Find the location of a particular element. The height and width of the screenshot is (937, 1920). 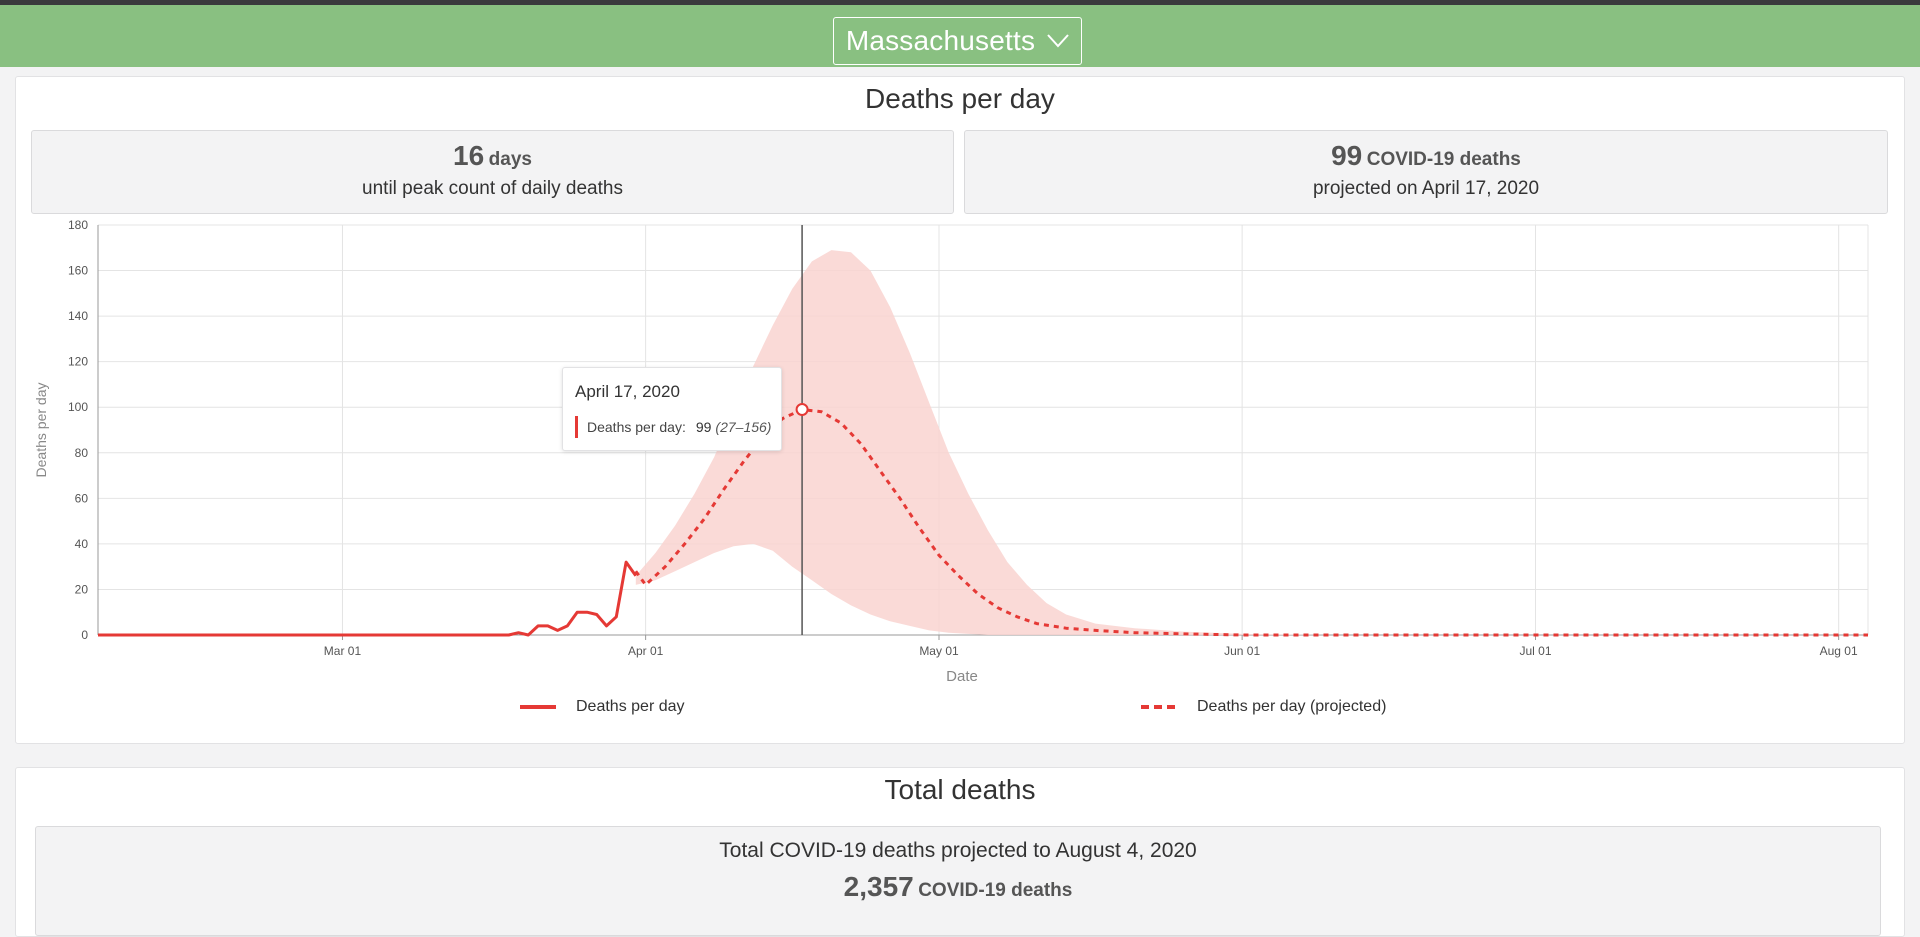

x-tick-label: May 01 is located at coordinates (939, 651).